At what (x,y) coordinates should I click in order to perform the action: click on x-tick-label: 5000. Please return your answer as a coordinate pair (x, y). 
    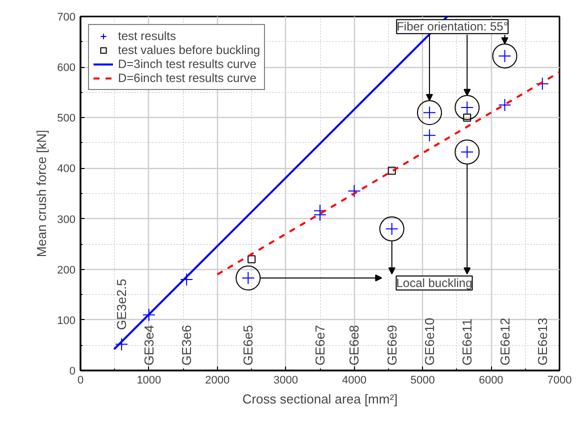
    Looking at the image, I should click on (422, 380).